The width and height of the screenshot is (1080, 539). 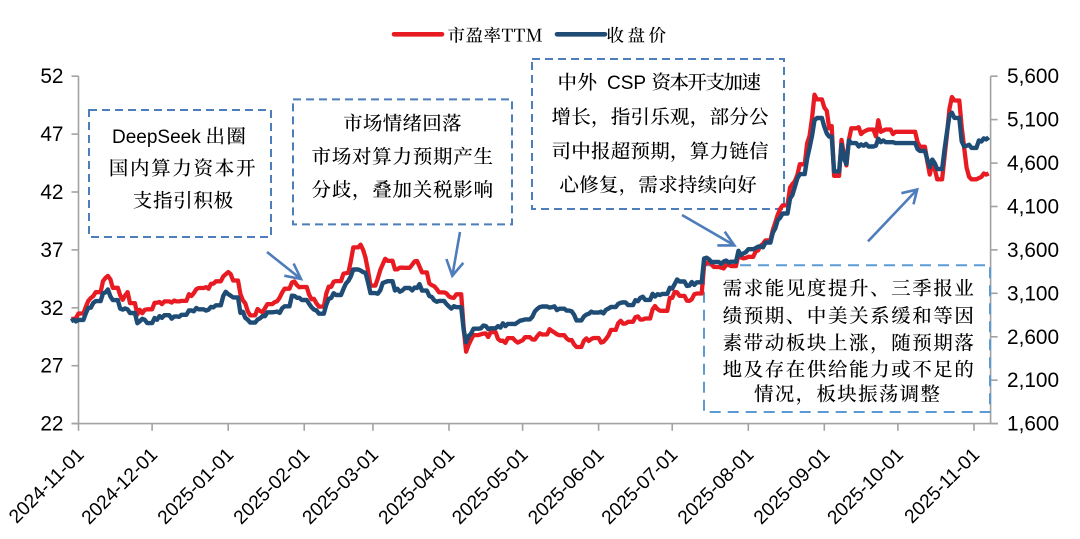 I want to click on svg-text: 5,600, so click(x=1033, y=76).